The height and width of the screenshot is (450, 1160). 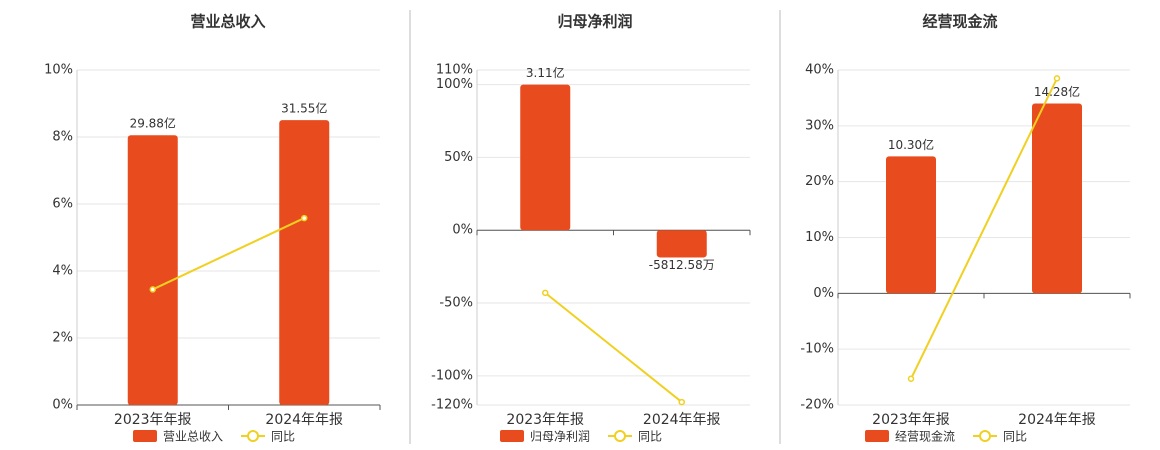 What do you see at coordinates (458, 157) in the screenshot?
I see `y-tick-label: 50%` at bounding box center [458, 157].